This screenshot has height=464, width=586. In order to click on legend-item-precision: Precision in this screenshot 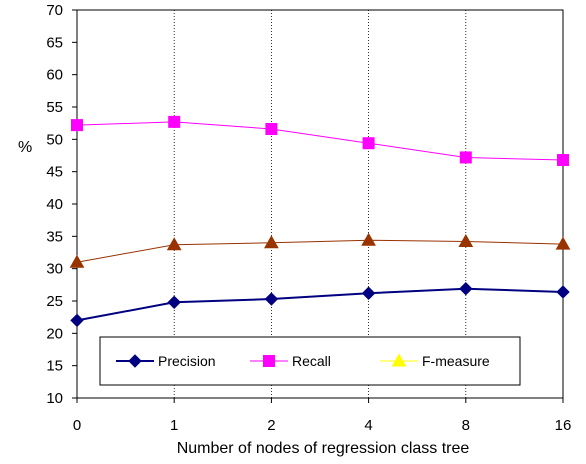, I will do `click(166, 361)`.